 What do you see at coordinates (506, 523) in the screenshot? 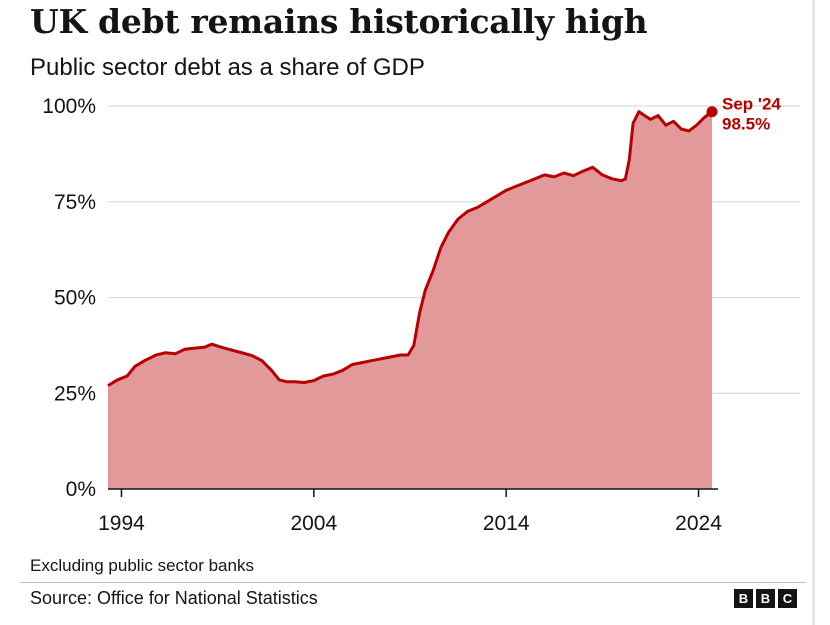
I see `x-tick-label: 2014` at bounding box center [506, 523].